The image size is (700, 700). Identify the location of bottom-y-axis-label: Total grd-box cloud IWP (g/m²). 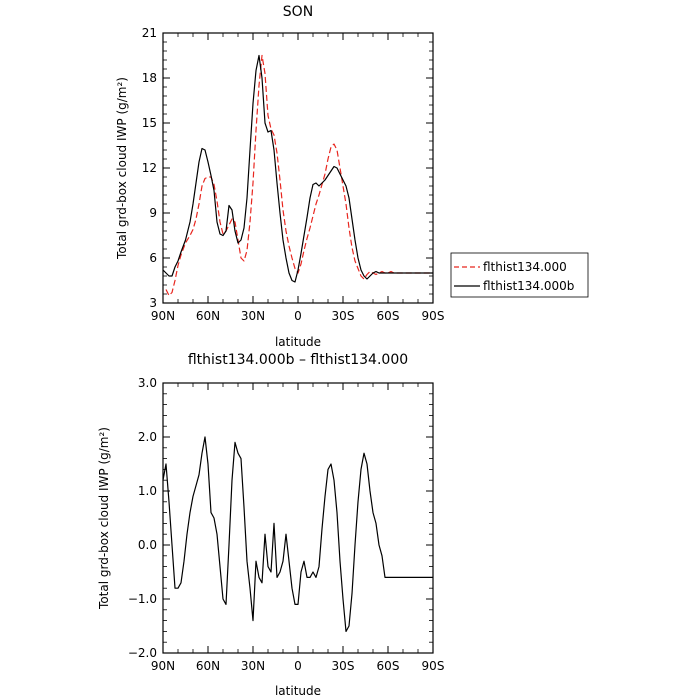
(104, 518).